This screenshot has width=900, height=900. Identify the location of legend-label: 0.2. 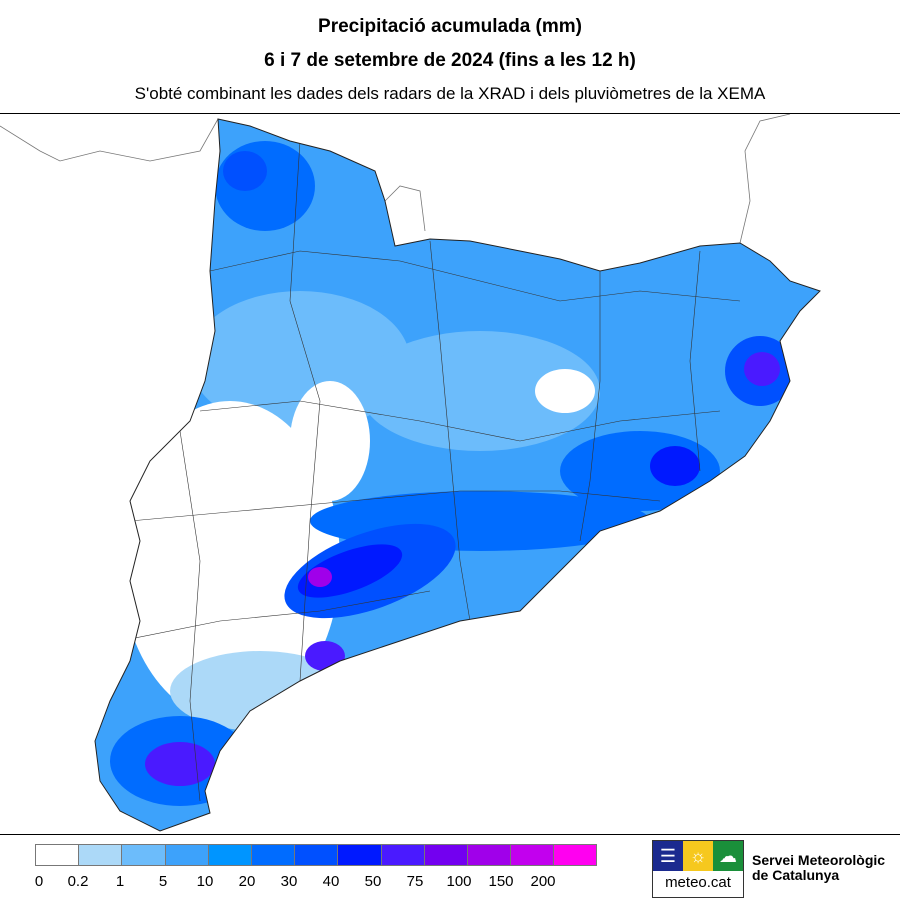
(78, 881).